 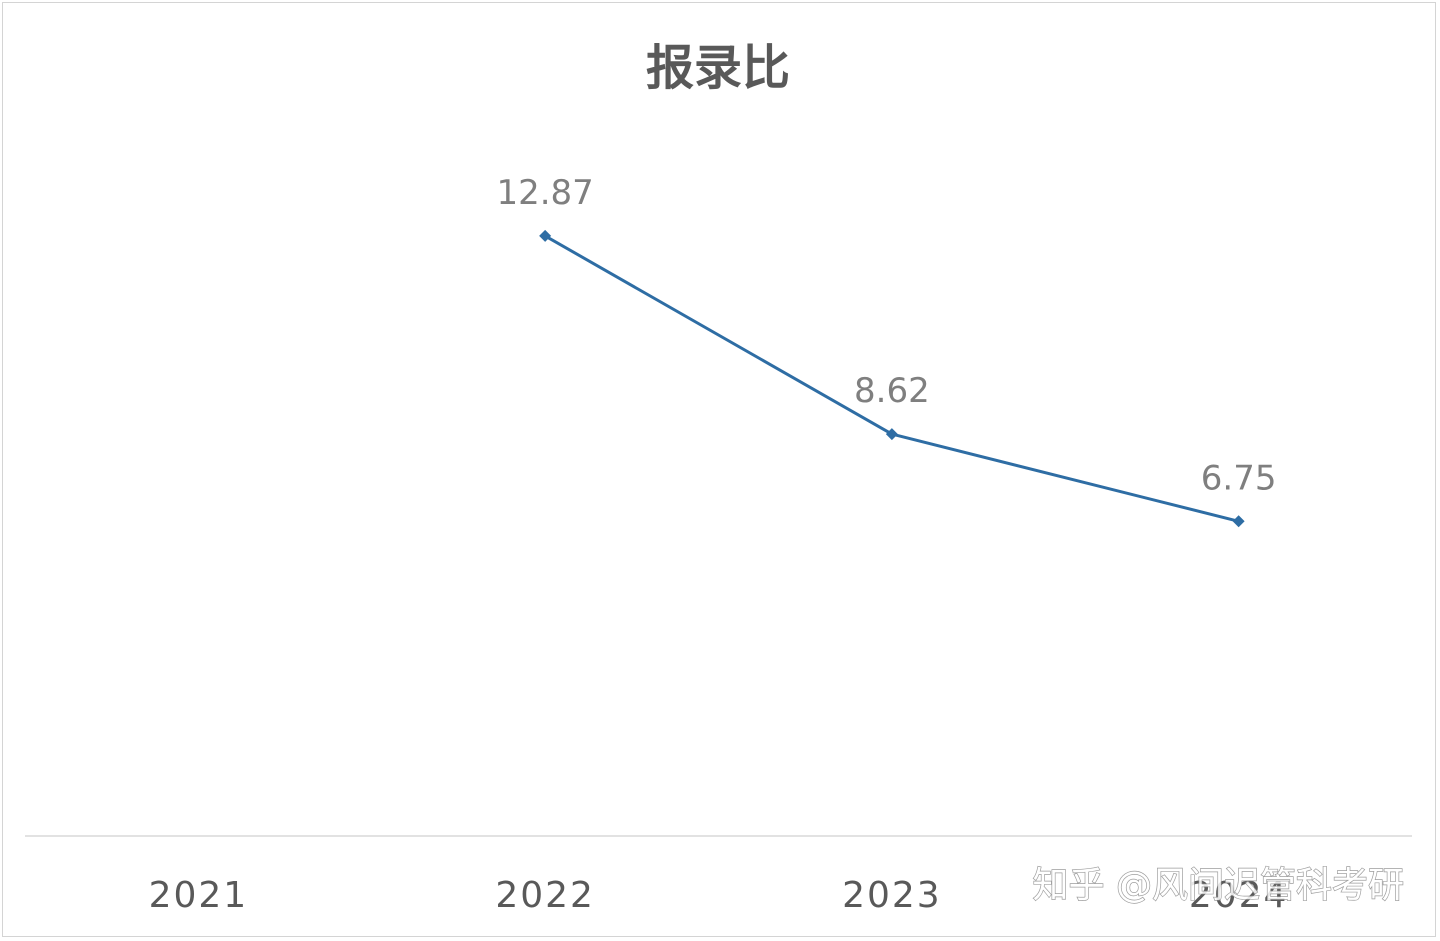 What do you see at coordinates (199, 895) in the screenshot?
I see `x-tick-label-2021: 2021` at bounding box center [199, 895].